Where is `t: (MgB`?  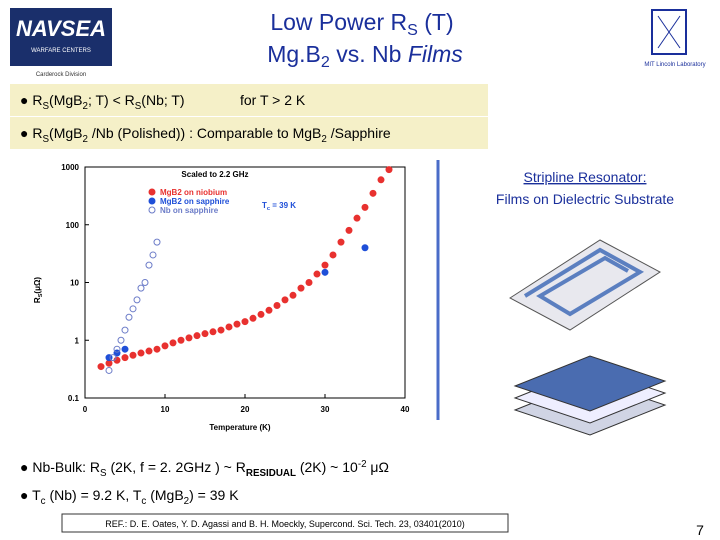
t: (MgB is located at coordinates (164, 495).